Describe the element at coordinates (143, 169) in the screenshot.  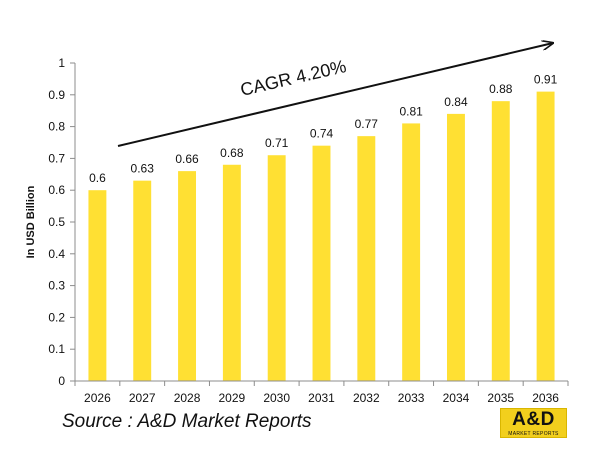
I see `data-label: 0.63` at that location.